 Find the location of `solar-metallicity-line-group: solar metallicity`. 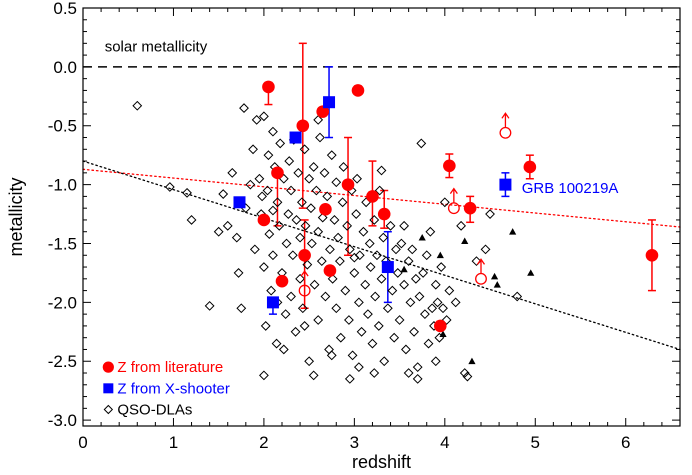

solar-metallicity-line-group: solar metallicity is located at coordinates (381, 53).